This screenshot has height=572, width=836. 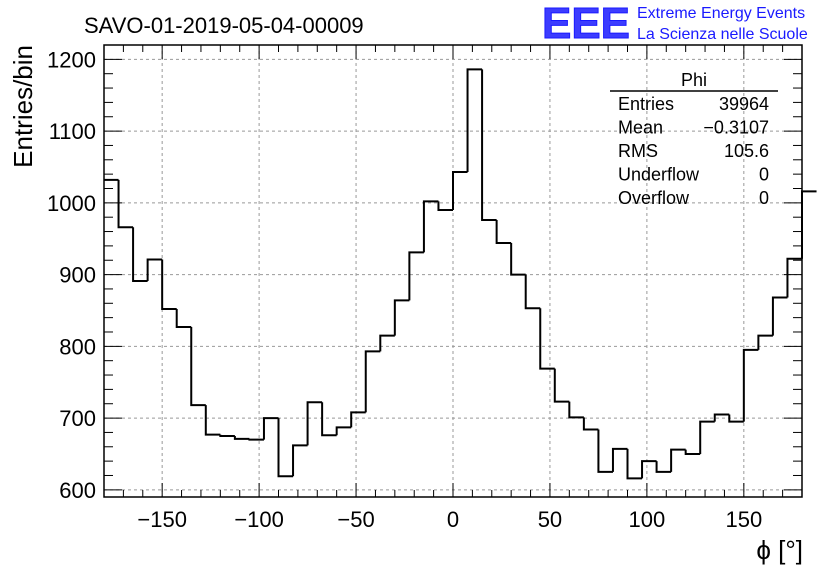 I want to click on y-tick-label: 1200, so click(x=71, y=59).